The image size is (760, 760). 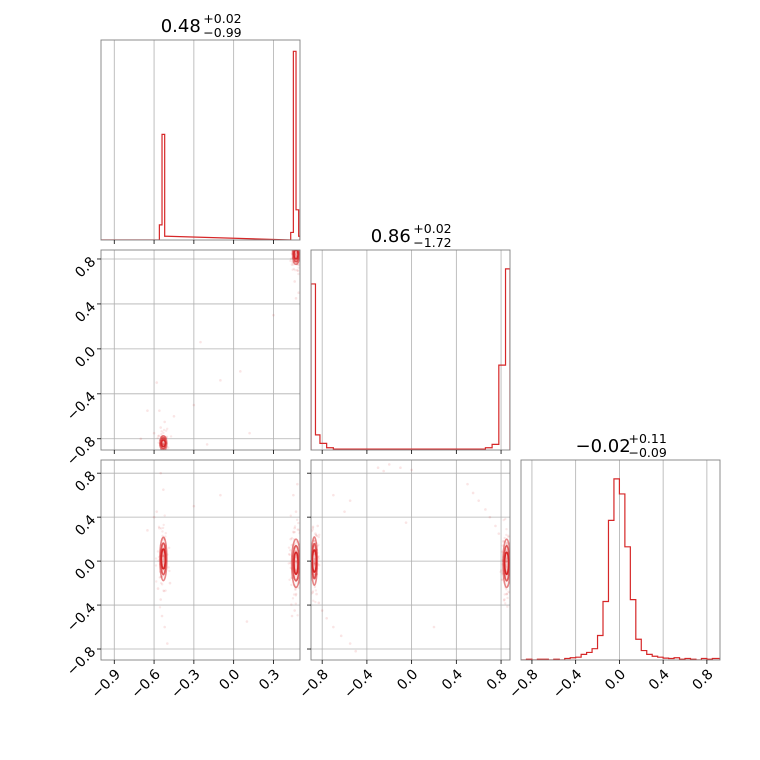 I want to click on hist-p3-panel: −0.8 −0.4 0.0 0.4 0.8−0.02+0.11−0.09, so click(x=613, y=566).